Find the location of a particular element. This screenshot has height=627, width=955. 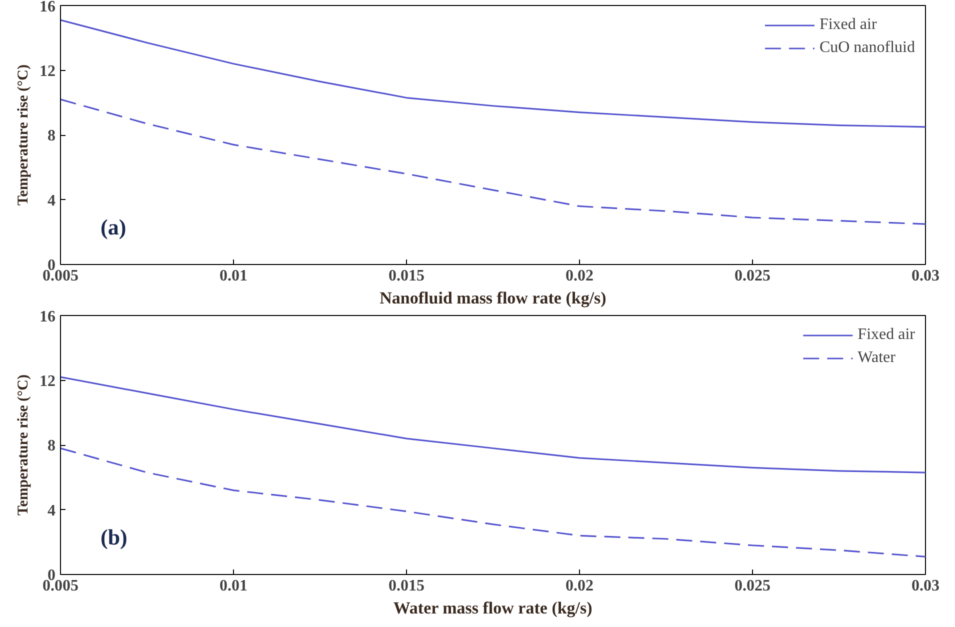

annotation: (b) is located at coordinates (114, 537).